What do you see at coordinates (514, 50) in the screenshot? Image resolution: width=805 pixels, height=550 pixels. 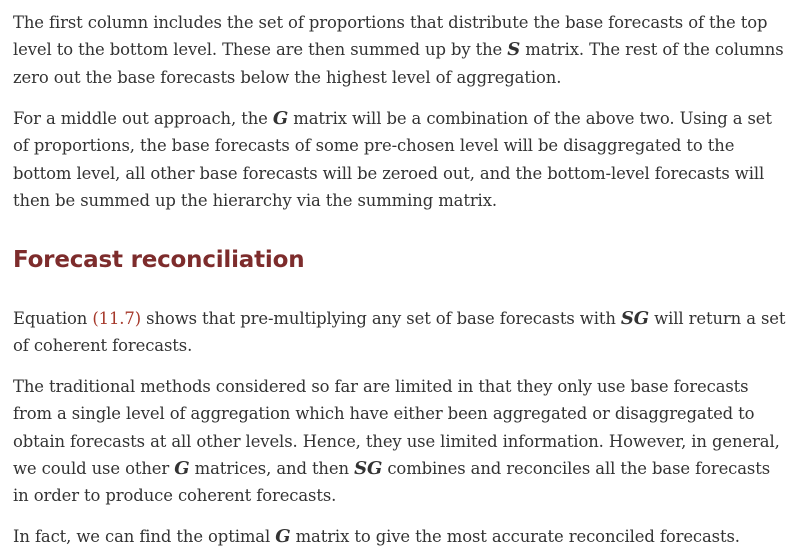 I see `math-s: S` at bounding box center [514, 50].